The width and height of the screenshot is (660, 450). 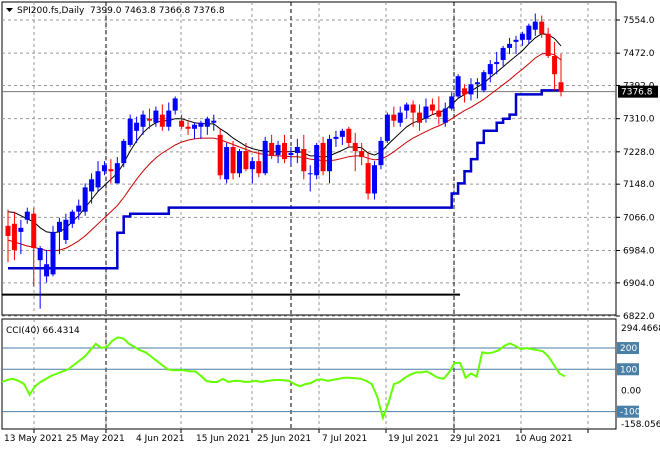 I want to click on current-price-marker: 7376.8, so click(x=638, y=91).